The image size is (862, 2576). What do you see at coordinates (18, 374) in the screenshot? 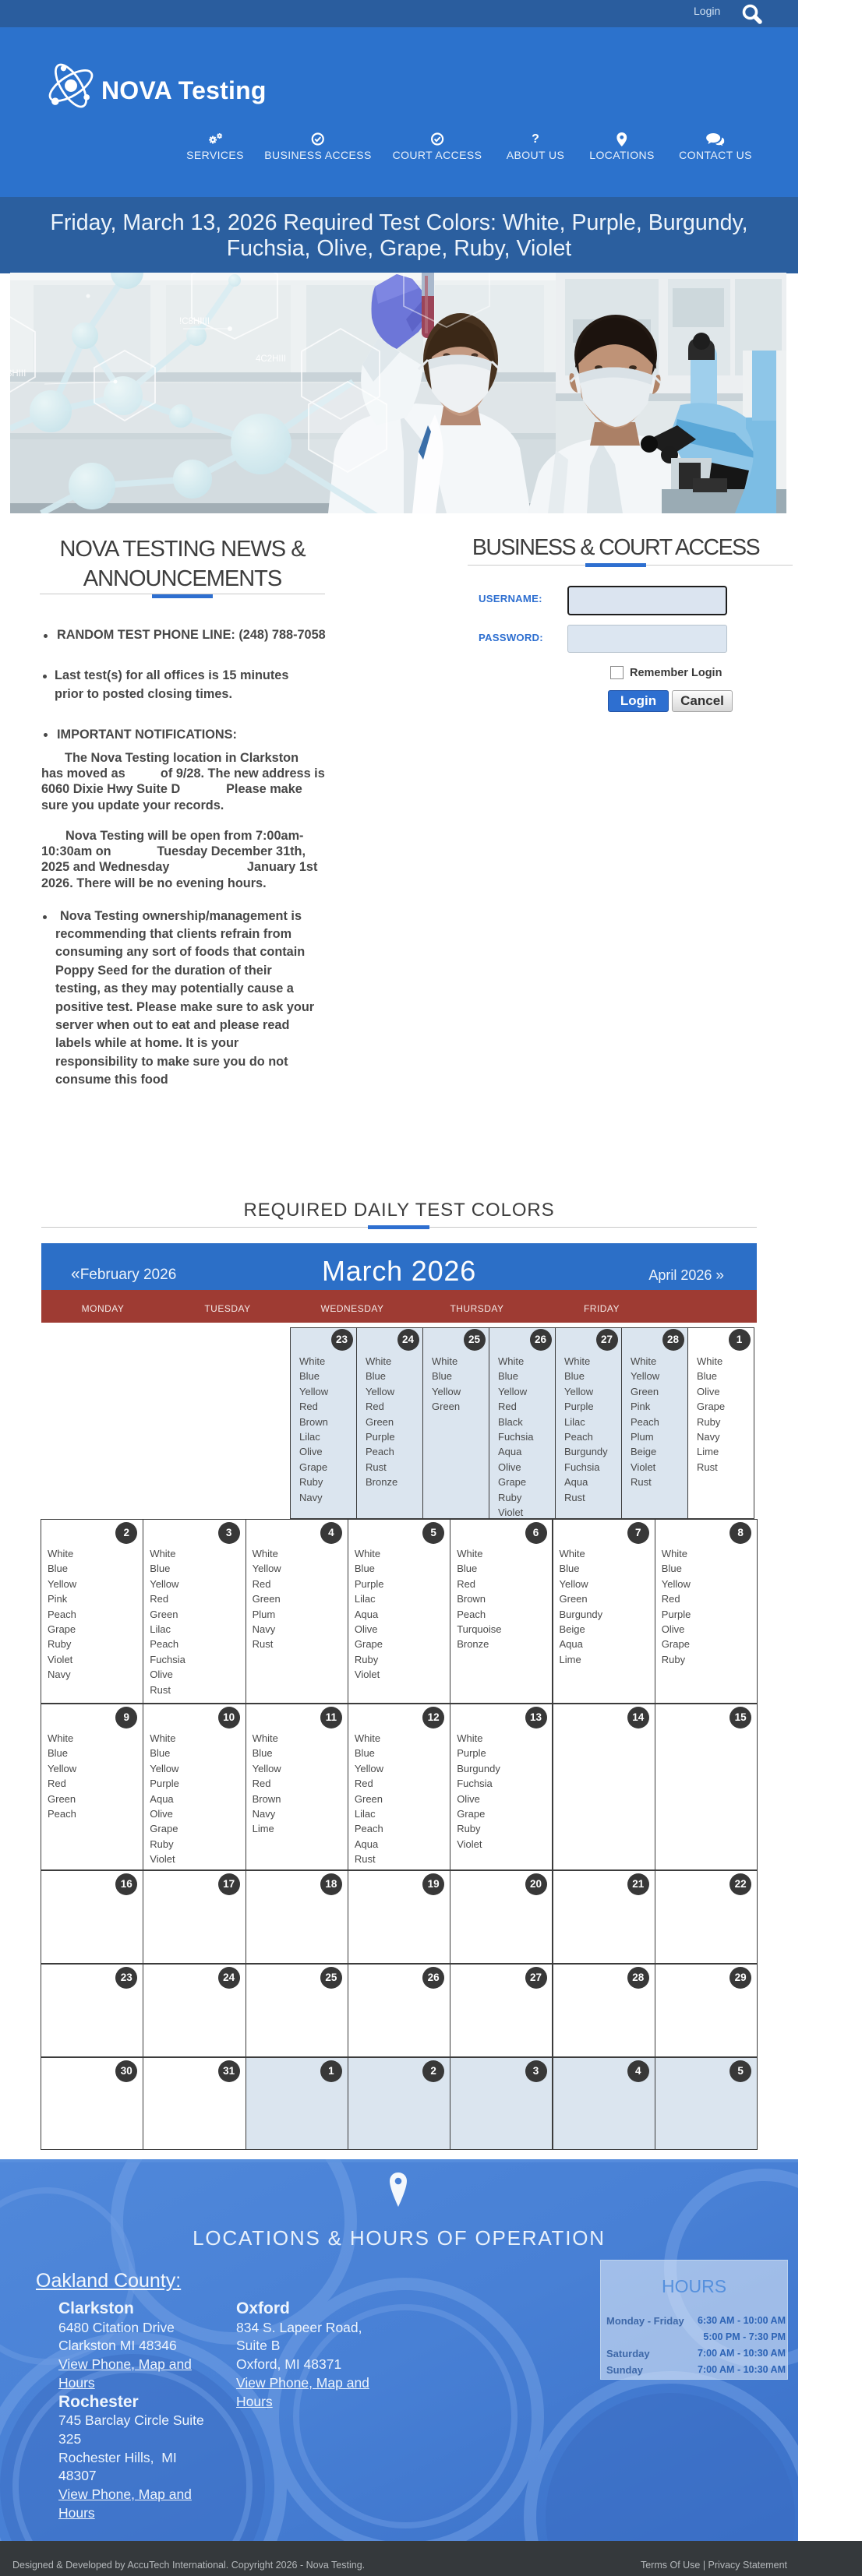
I see `svg-text: 3HIII` at bounding box center [18, 374].